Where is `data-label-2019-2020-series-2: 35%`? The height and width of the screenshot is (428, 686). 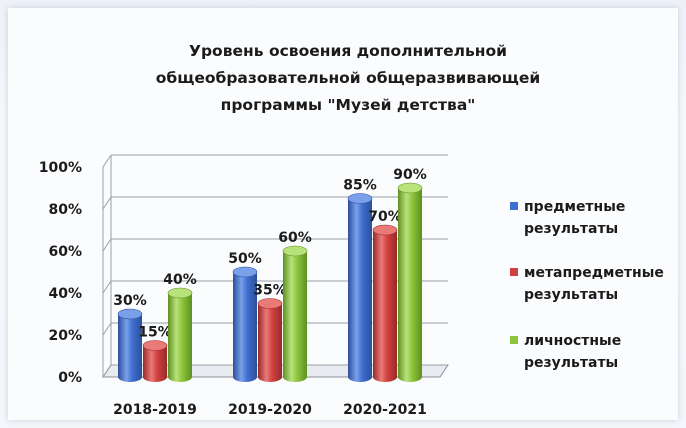
data-label-2019-2020-series-2: 35% is located at coordinates (270, 291).